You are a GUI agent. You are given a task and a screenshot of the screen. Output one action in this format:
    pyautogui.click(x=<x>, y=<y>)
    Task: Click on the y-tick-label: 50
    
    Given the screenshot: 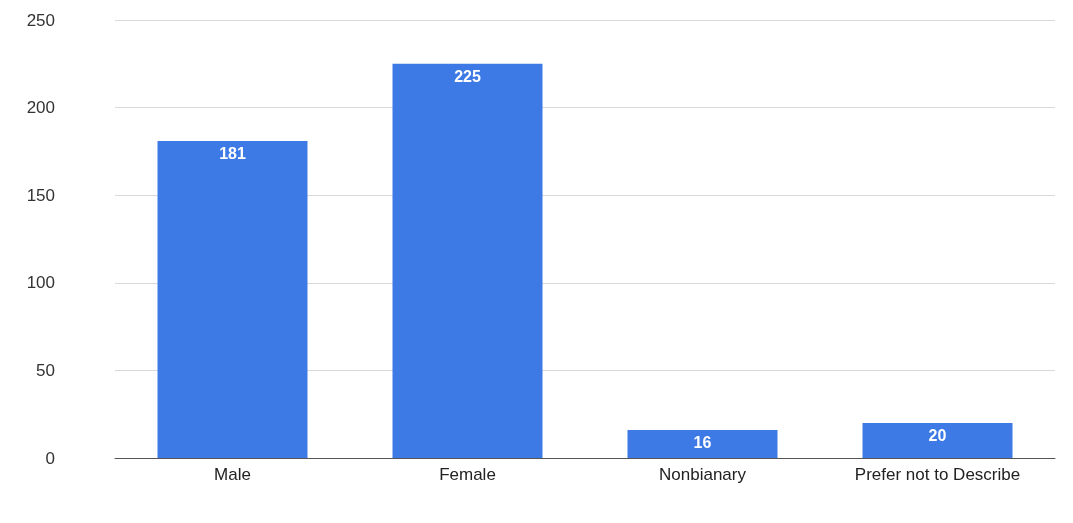 What is the action you would take?
    pyautogui.click(x=45, y=370)
    